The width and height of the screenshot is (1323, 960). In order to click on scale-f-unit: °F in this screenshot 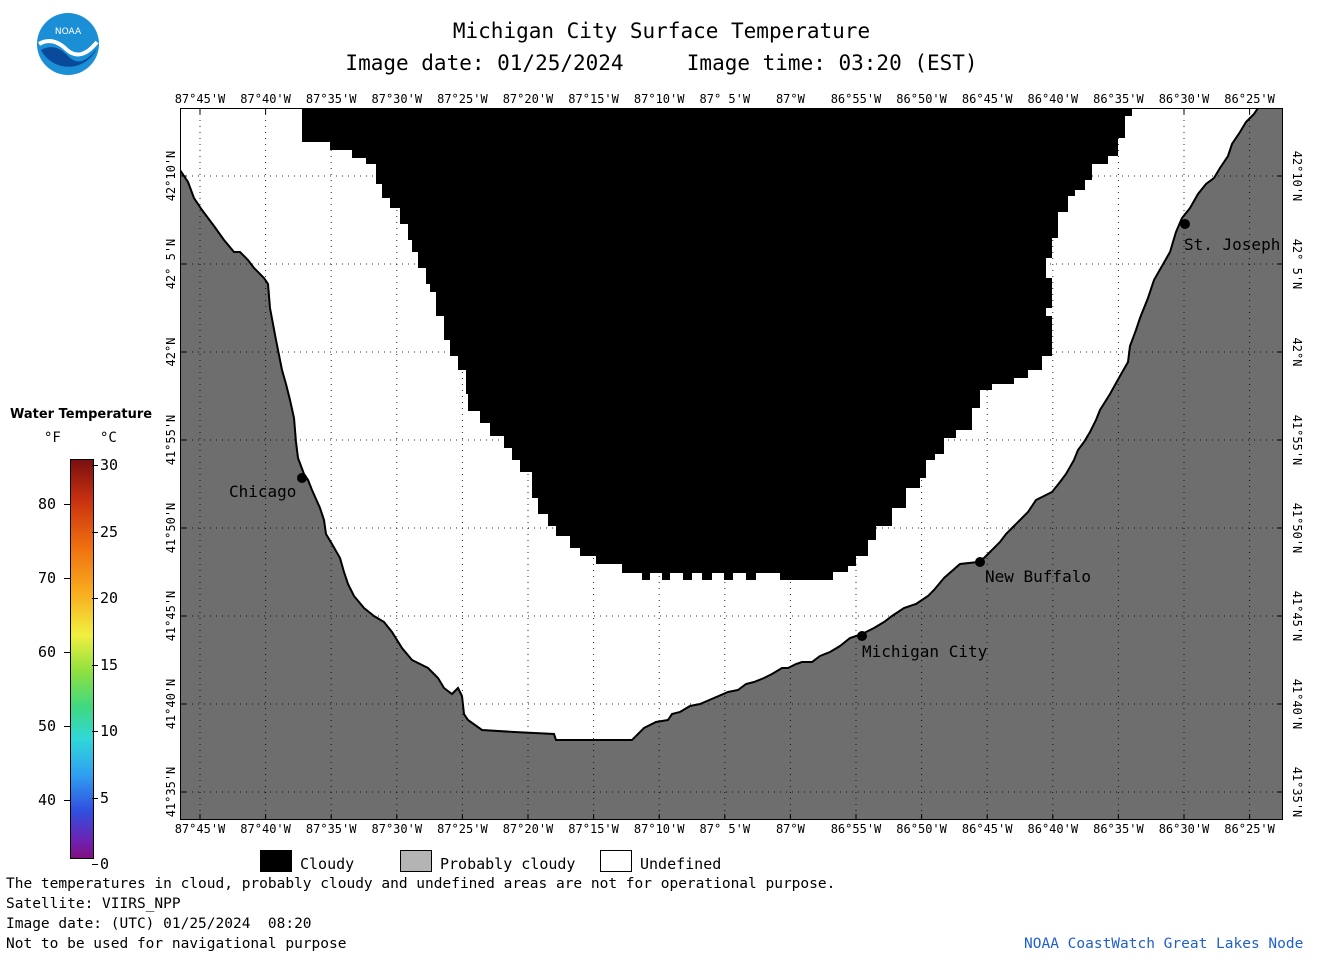, I will do `click(52, 438)`.